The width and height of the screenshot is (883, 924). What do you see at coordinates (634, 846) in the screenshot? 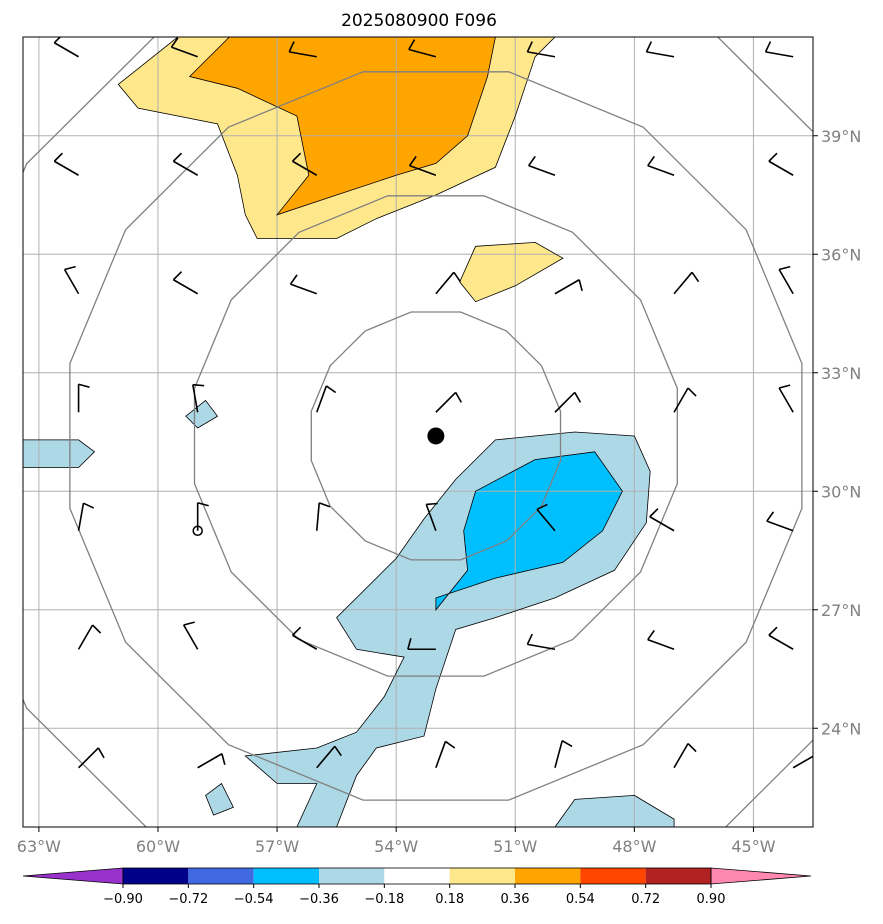
I see `x-tick-label: 48°W` at bounding box center [634, 846].